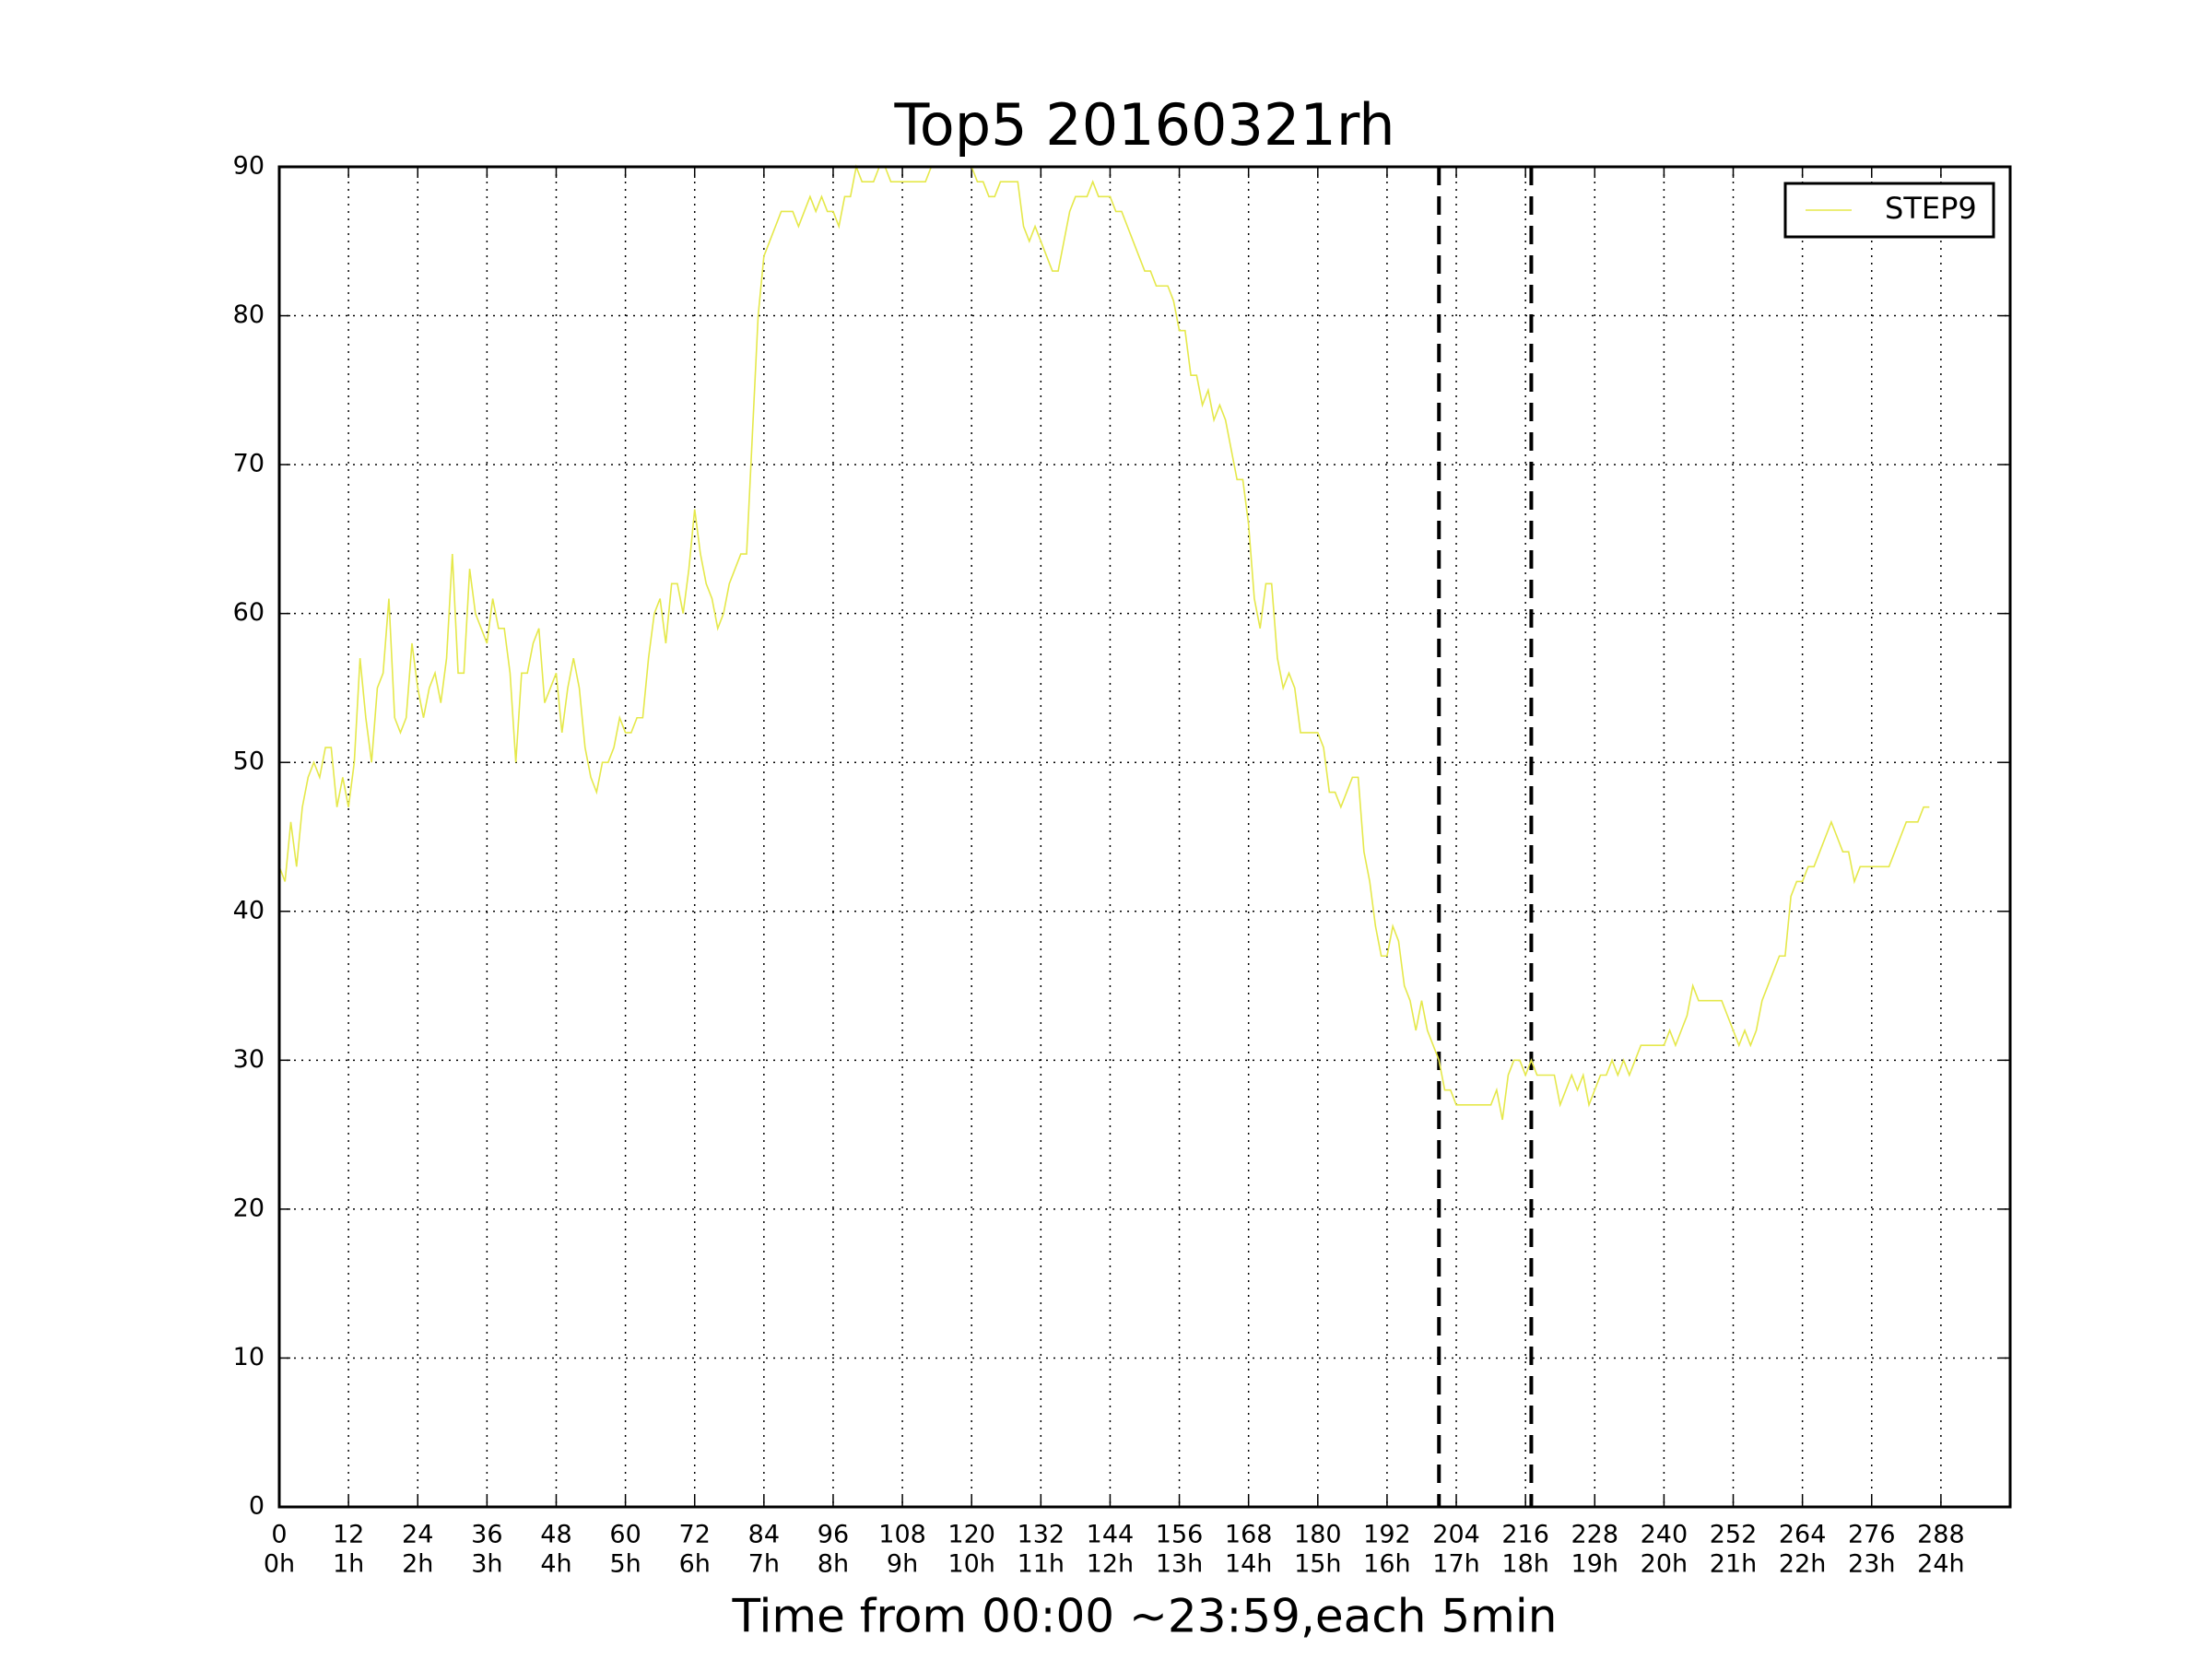  I want to click on x-axis-label: Time from 00:00 ~23:59,each 5min, so click(1145, 1616).